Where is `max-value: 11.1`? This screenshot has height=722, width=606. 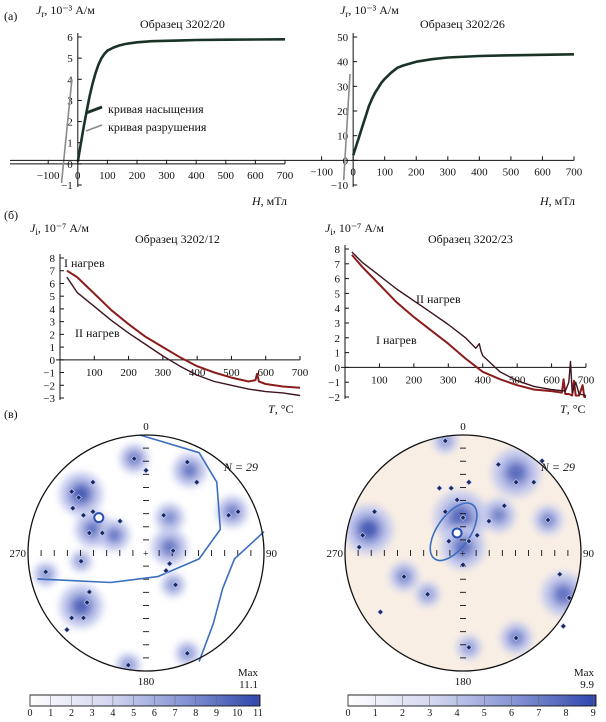 max-value: 11.1 is located at coordinates (248, 685).